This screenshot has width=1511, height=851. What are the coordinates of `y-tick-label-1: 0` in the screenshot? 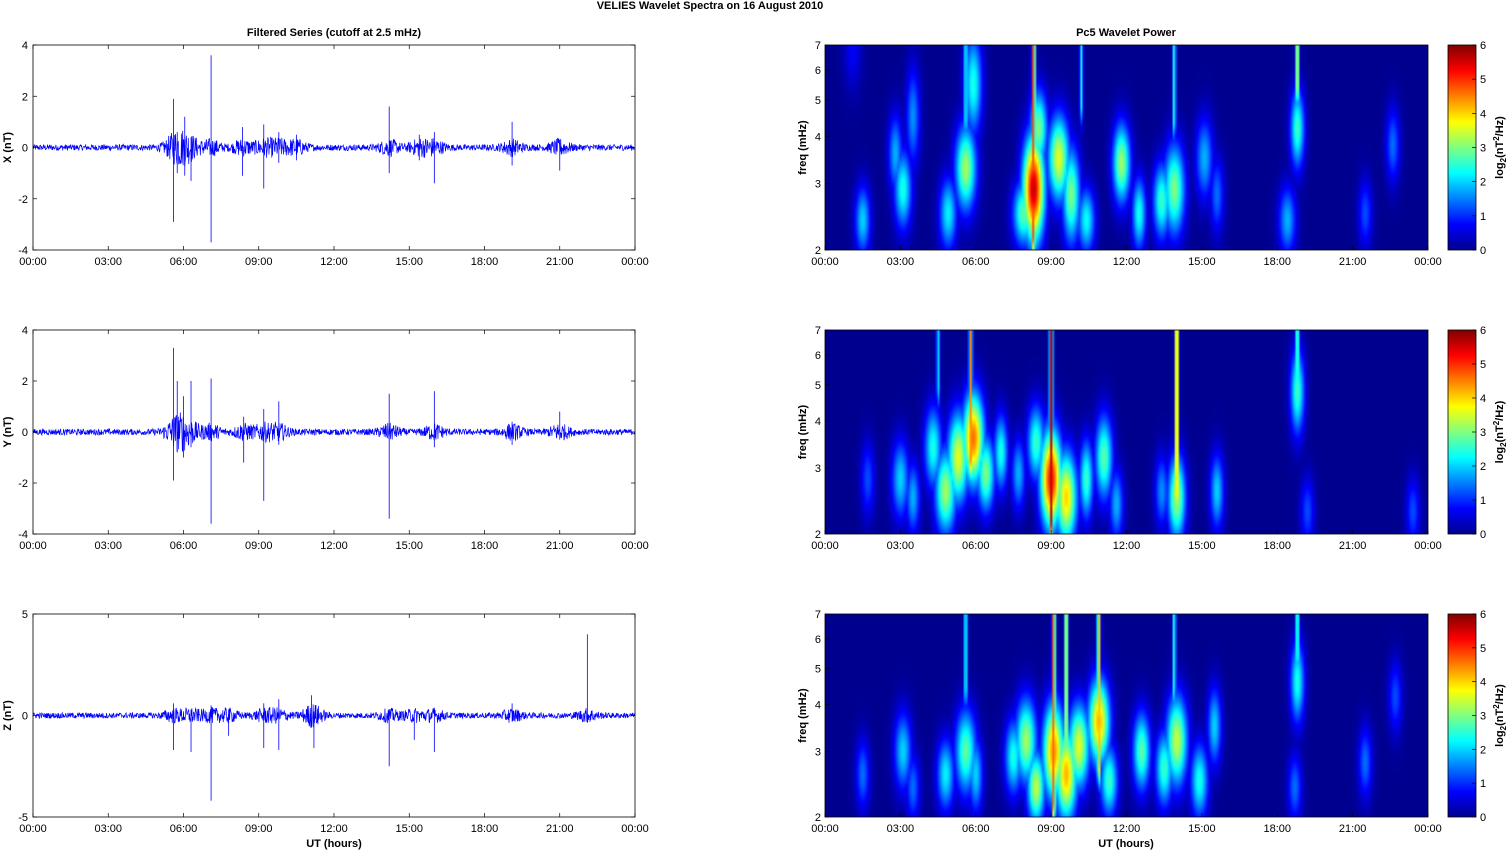 It's located at (25, 717).